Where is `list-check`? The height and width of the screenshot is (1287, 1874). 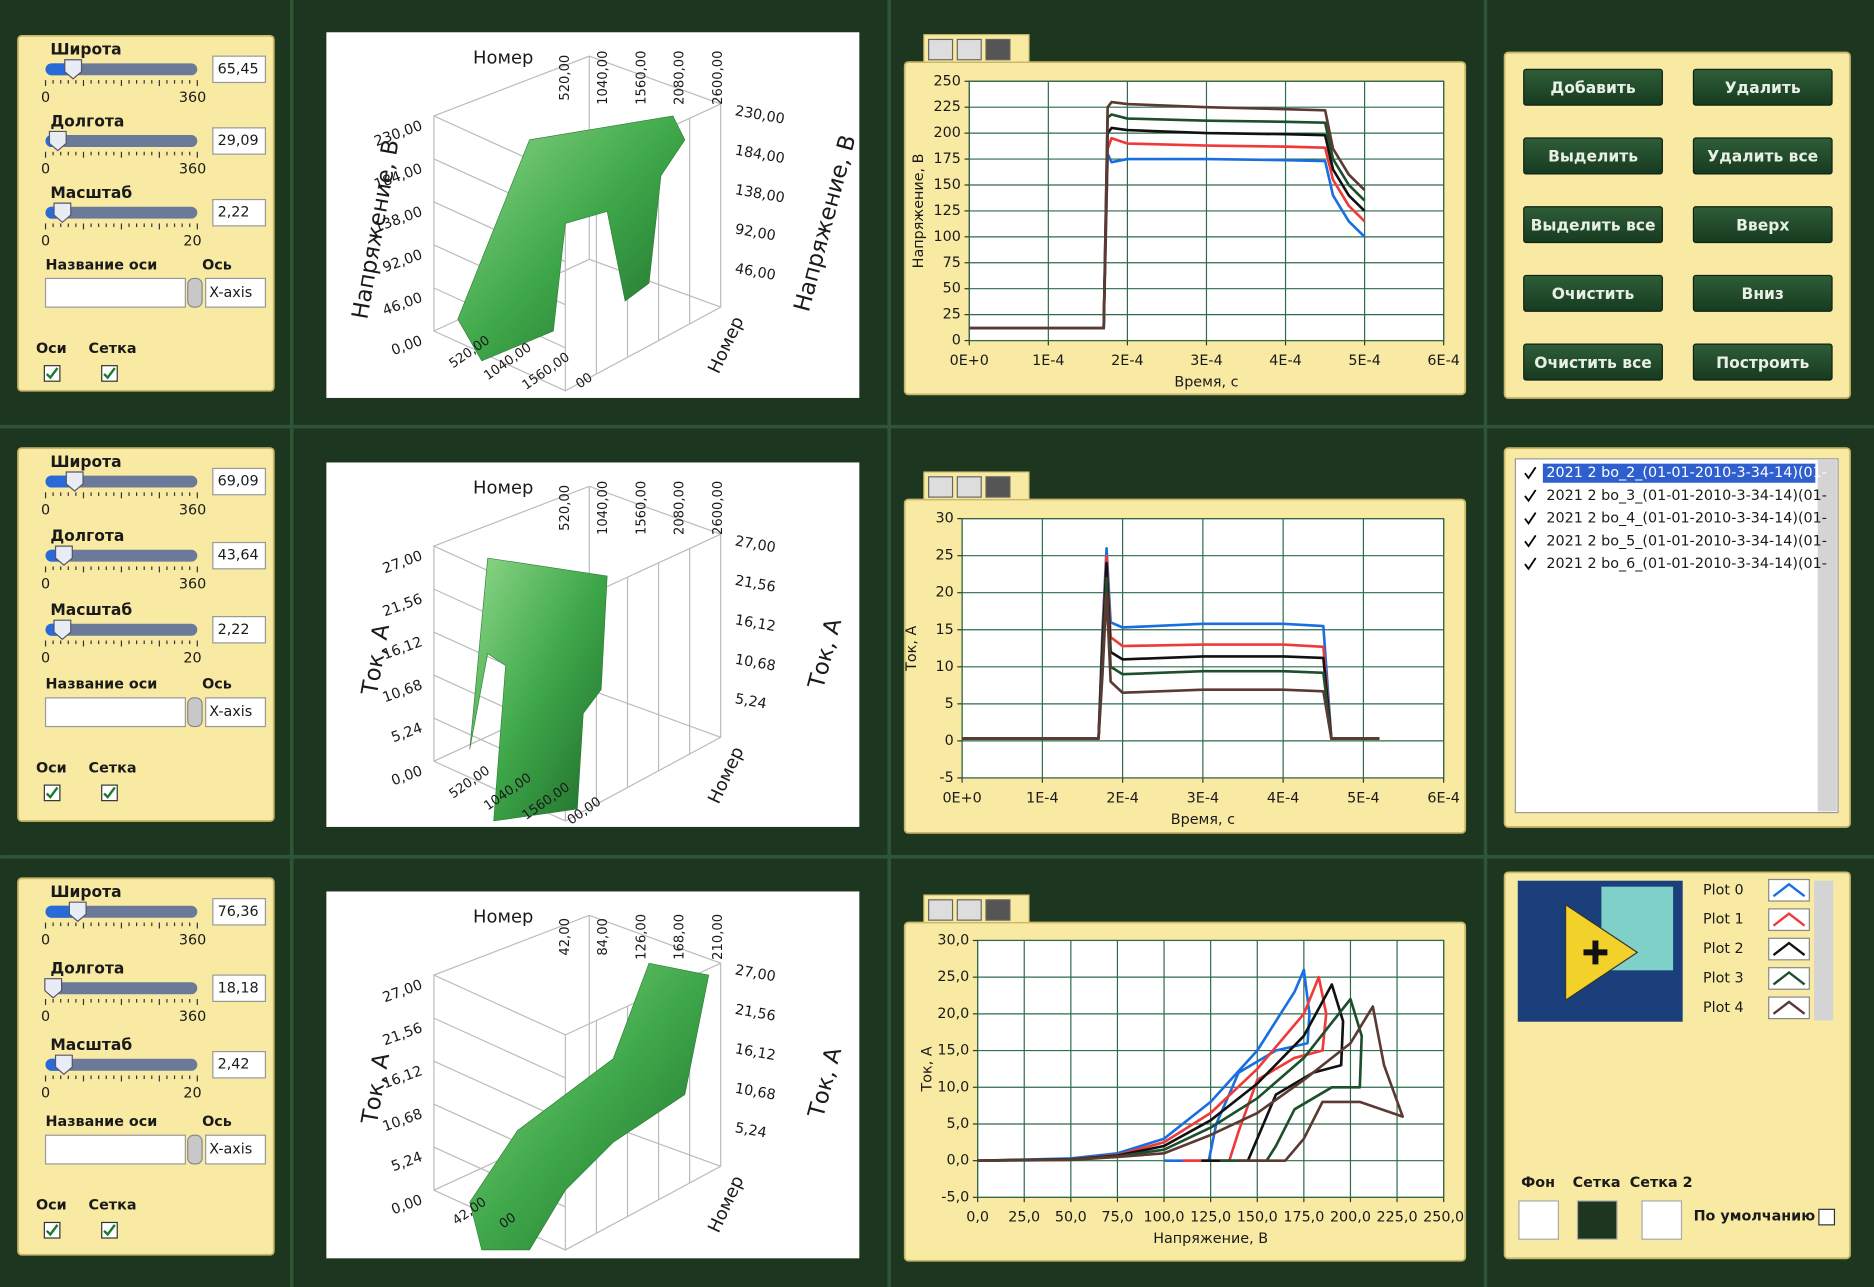 list-check is located at coordinates (1530, 473).